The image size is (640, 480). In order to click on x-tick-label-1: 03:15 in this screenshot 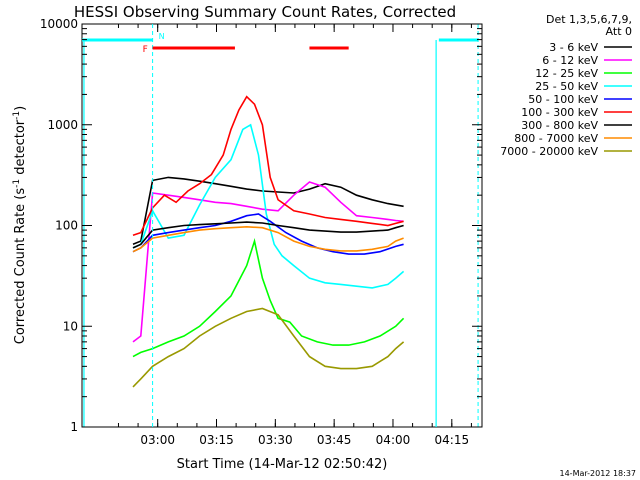, I will do `click(216, 440)`.